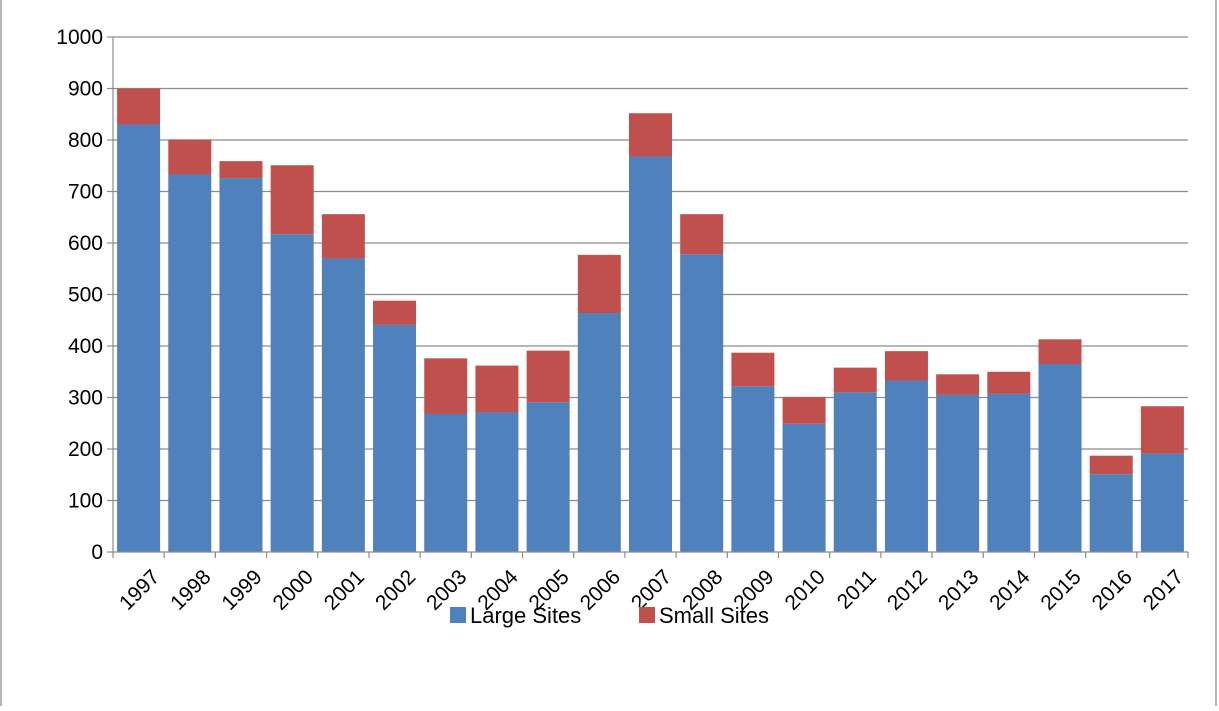  What do you see at coordinates (958, 589) in the screenshot?
I see `x-tick-label: 2013` at bounding box center [958, 589].